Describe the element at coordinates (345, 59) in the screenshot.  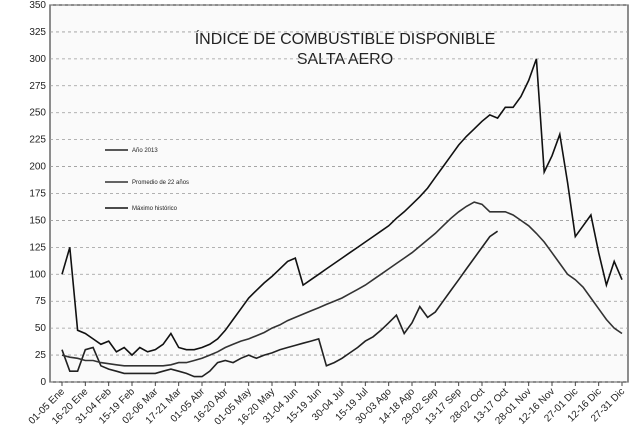
I see `chart-subtitle: SALTA AERO` at that location.